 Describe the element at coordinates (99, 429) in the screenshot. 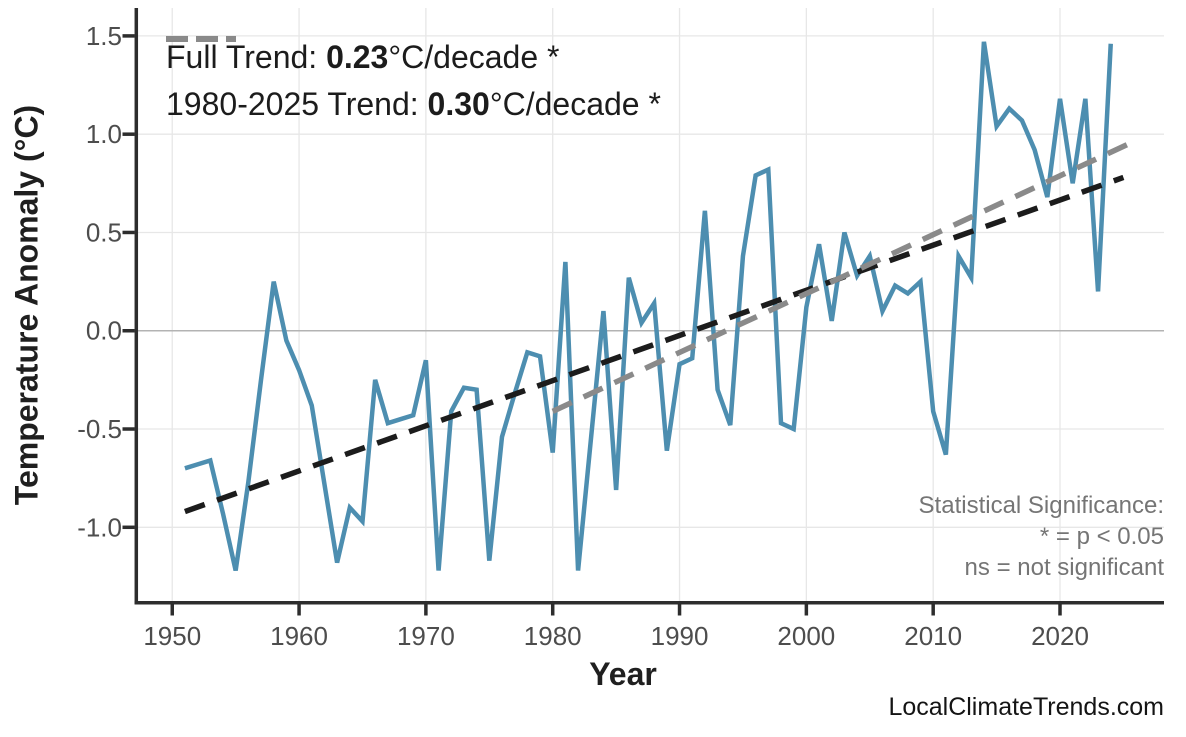

I see `y-tick-label--0.5: -0.5` at that location.